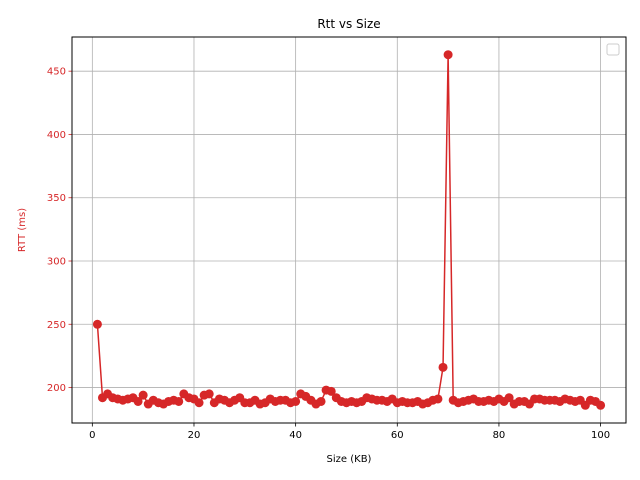 Image resolution: width=640 pixels, height=480 pixels. Describe the element at coordinates (348, 24) in the screenshot. I see `chart-title: Rtt vs Size` at that location.